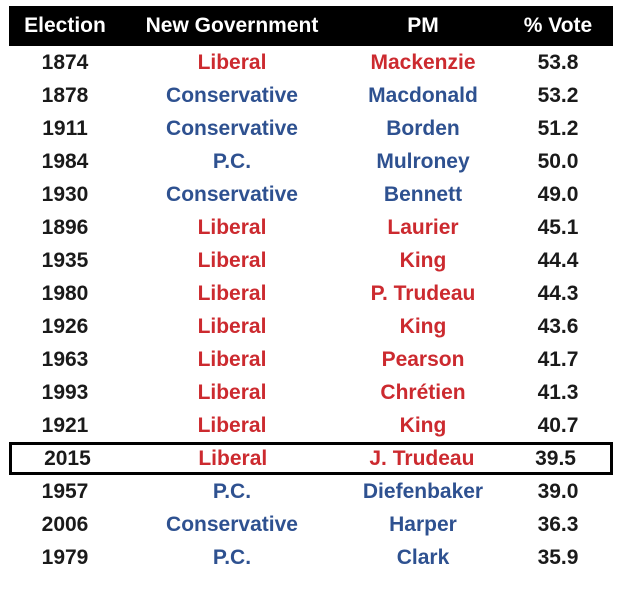 This screenshot has height=594, width=620. What do you see at coordinates (65, 227) in the screenshot?
I see `election-year-cell: 1896` at bounding box center [65, 227].